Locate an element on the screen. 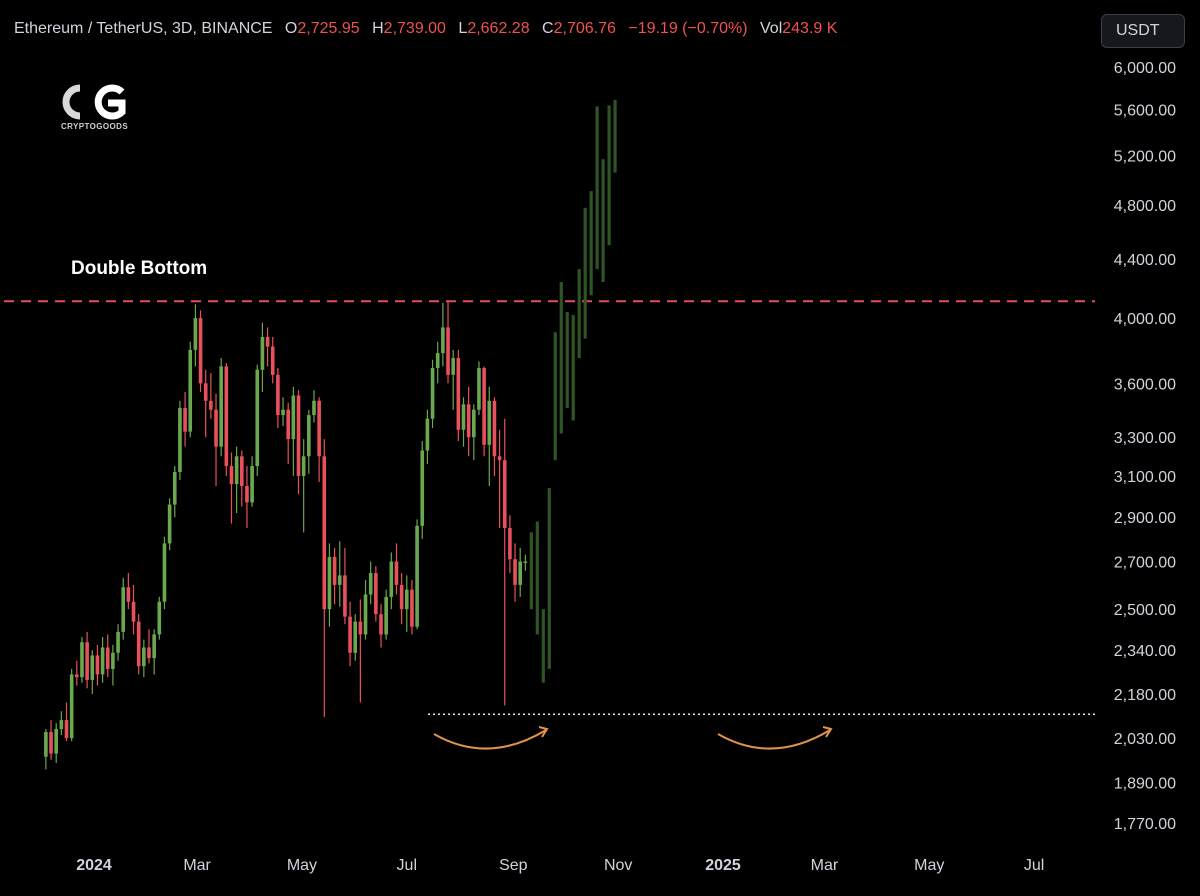  price-tick-label: 4,000.00 is located at coordinates (1145, 319).